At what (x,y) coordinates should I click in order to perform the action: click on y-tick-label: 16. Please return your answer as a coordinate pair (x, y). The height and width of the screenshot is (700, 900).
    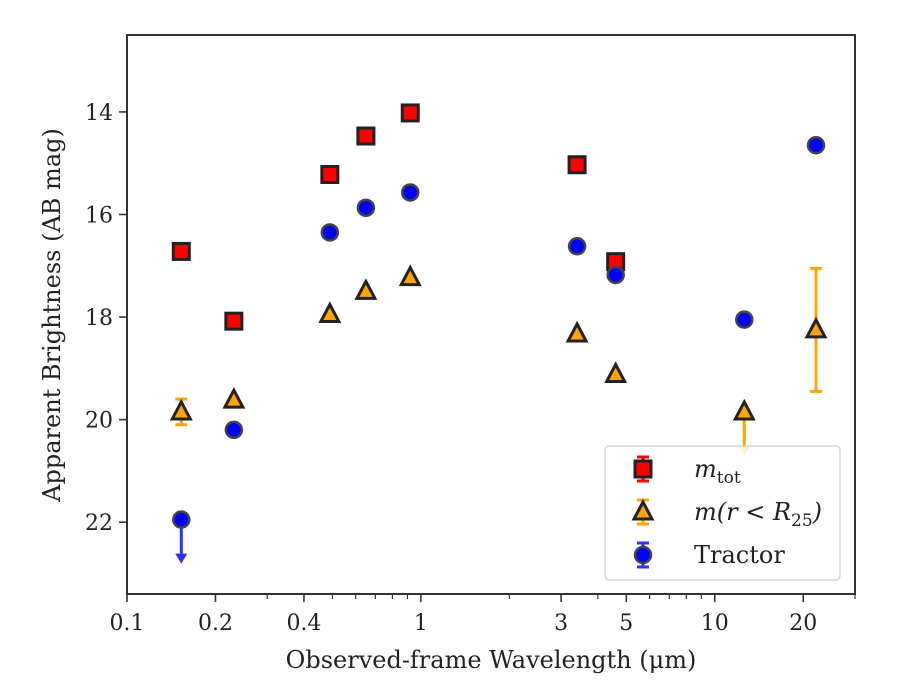
    Looking at the image, I should click on (99, 215).